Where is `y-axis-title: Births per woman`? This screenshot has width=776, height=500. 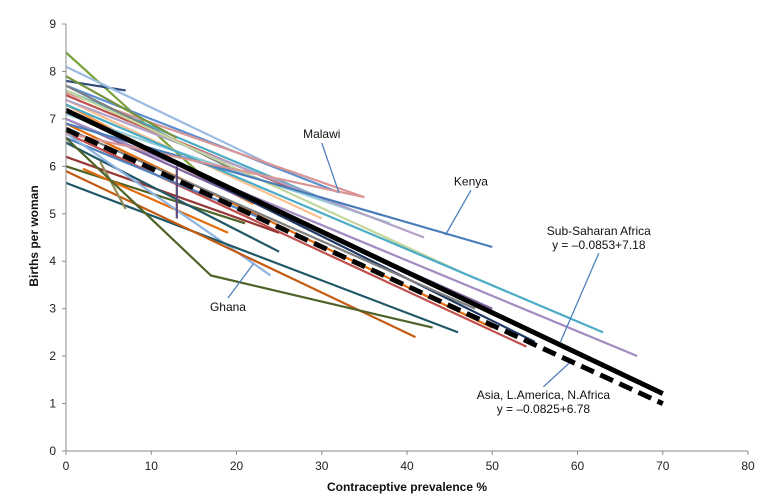 y-axis-title: Births per woman is located at coordinates (34, 235).